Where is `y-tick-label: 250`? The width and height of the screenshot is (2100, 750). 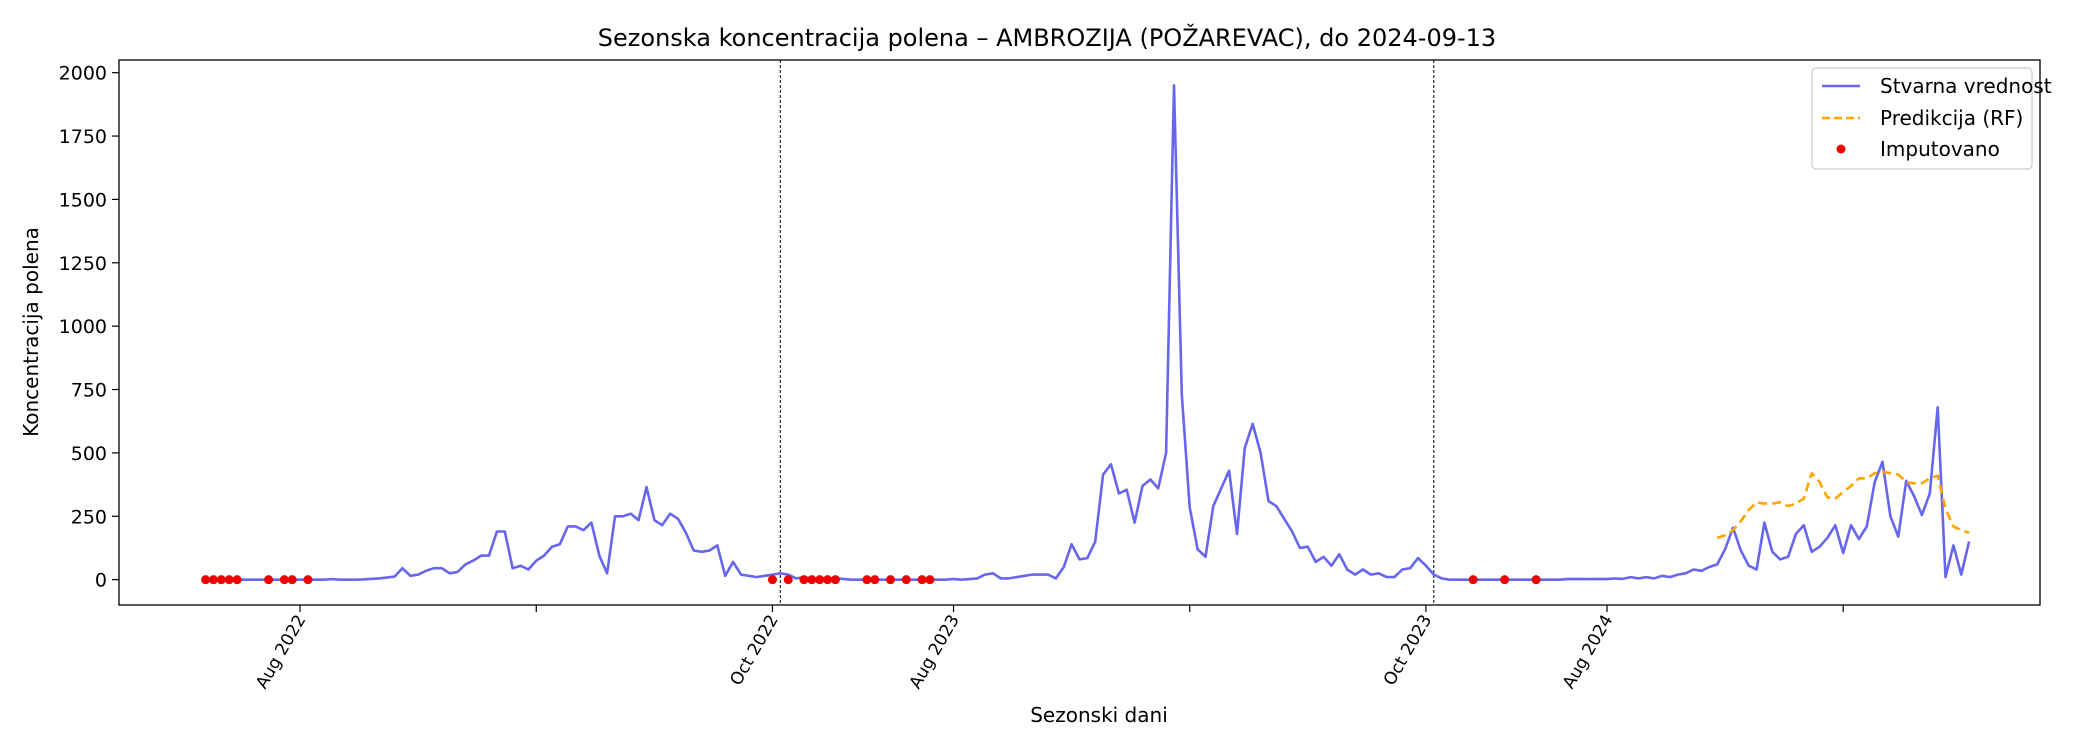
y-tick-label: 250 is located at coordinates (89, 517).